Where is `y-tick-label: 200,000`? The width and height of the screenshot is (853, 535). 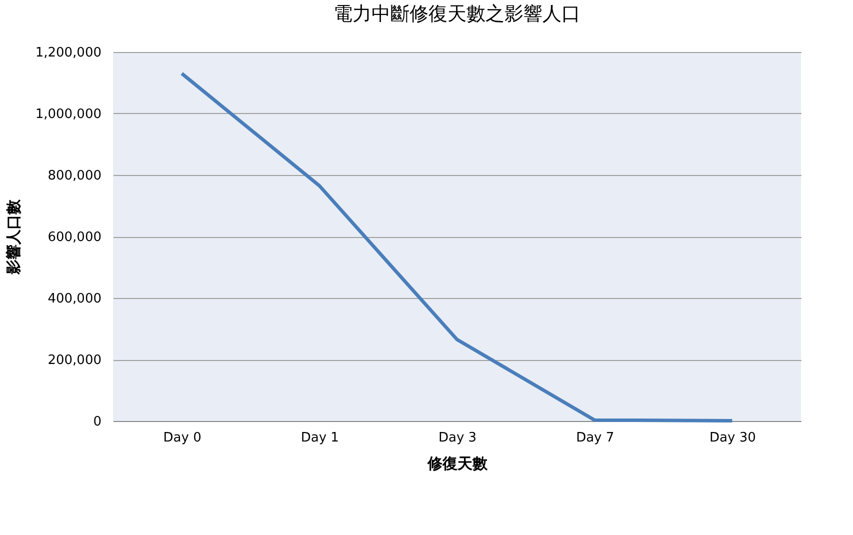
y-tick-label: 200,000 is located at coordinates (75, 360).